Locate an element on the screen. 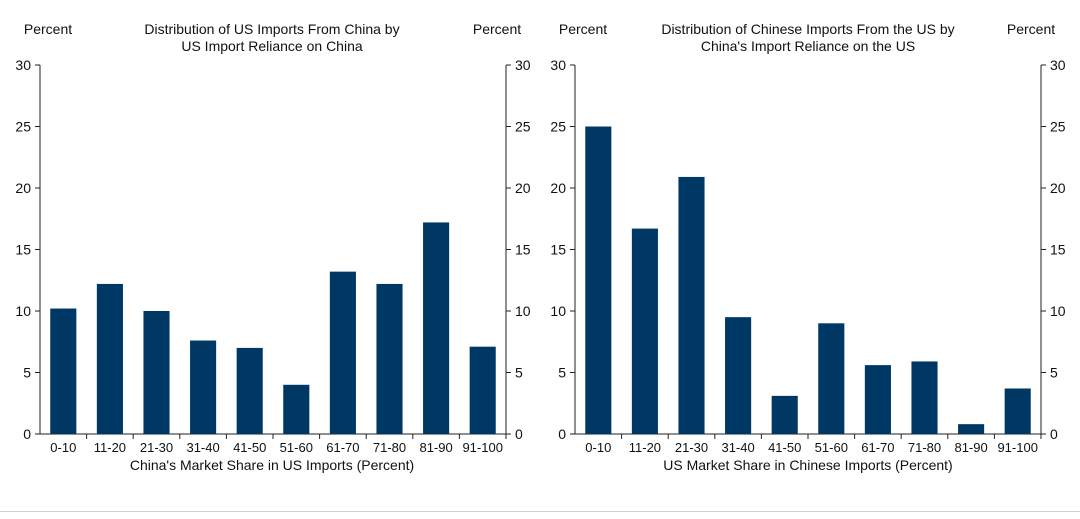 The height and width of the screenshot is (519, 1080). chart-title: Distribution of US Imports From China by is located at coordinates (271, 29).